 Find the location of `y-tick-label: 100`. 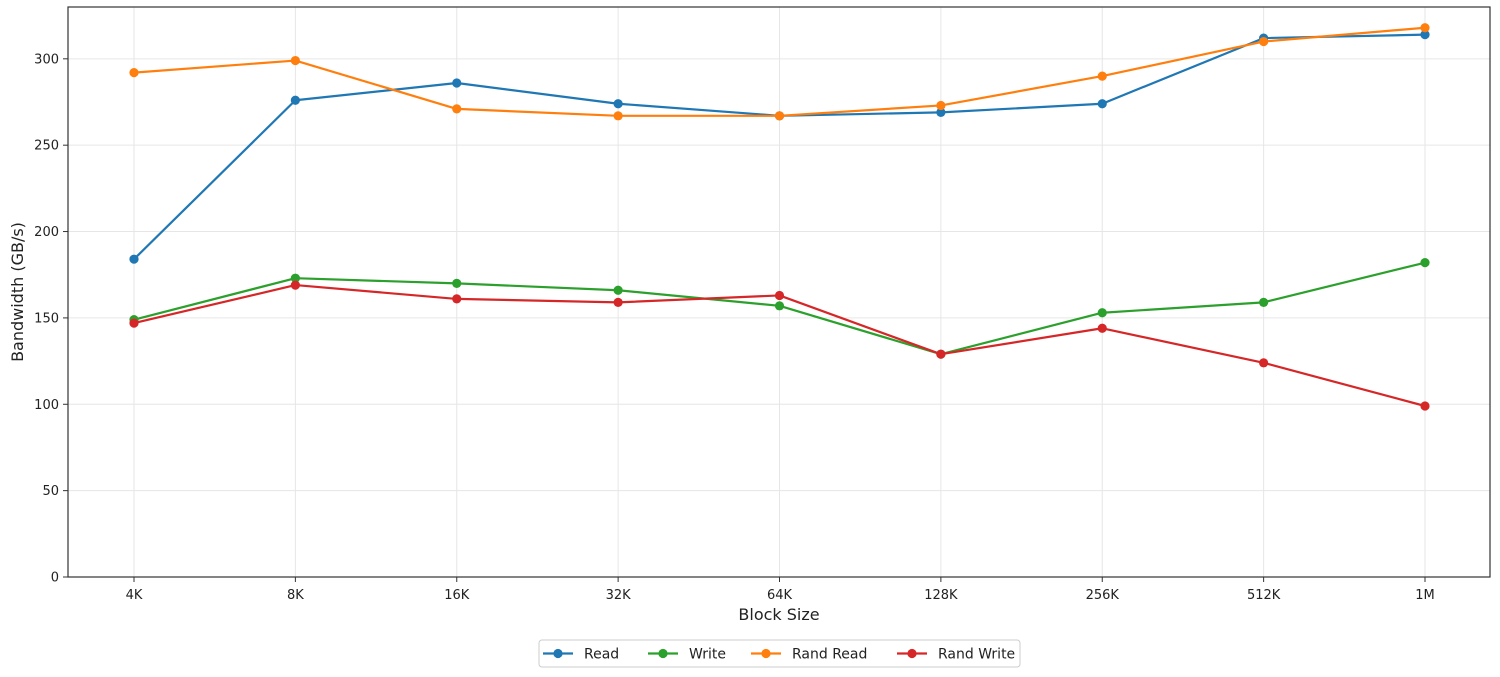

y-tick-label: 100 is located at coordinates (46, 405).